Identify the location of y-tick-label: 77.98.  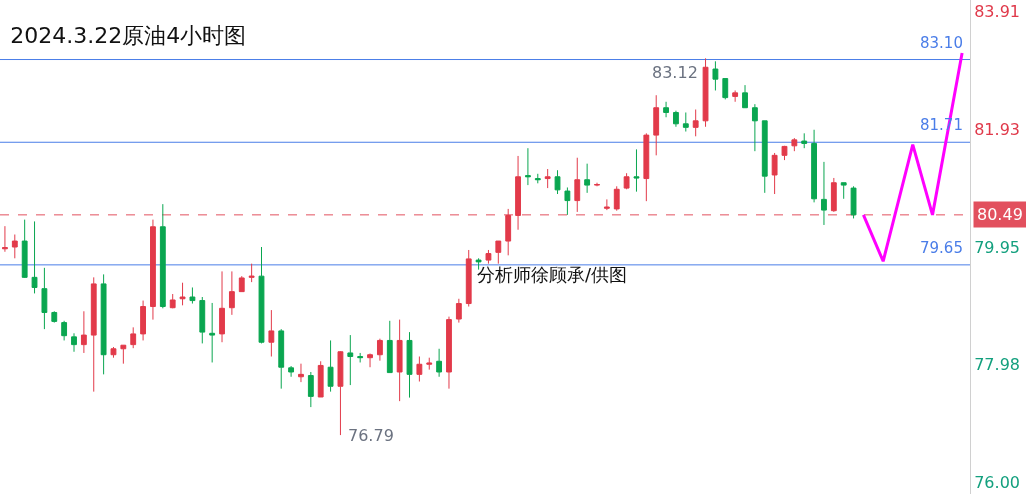
(997, 364).